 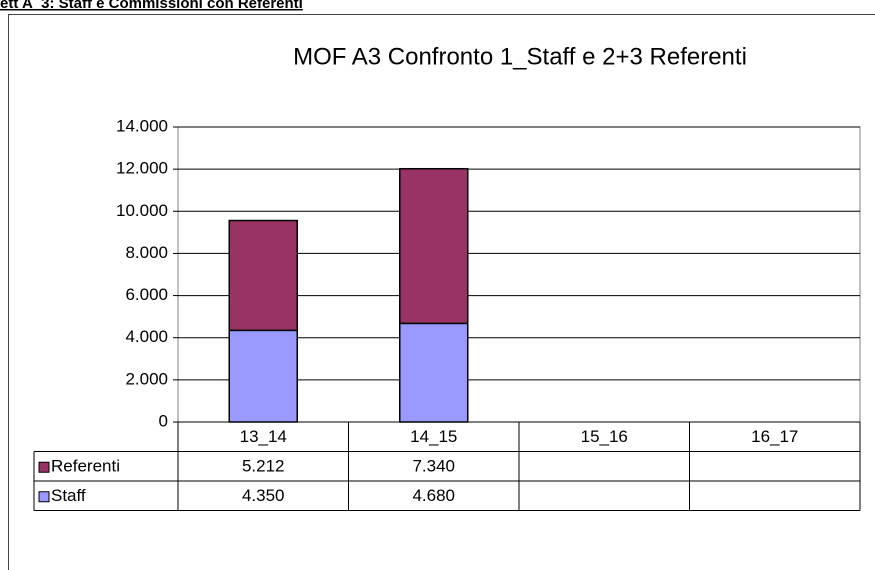 What do you see at coordinates (433, 436) in the screenshot?
I see `x-tick-label: 14_15` at bounding box center [433, 436].